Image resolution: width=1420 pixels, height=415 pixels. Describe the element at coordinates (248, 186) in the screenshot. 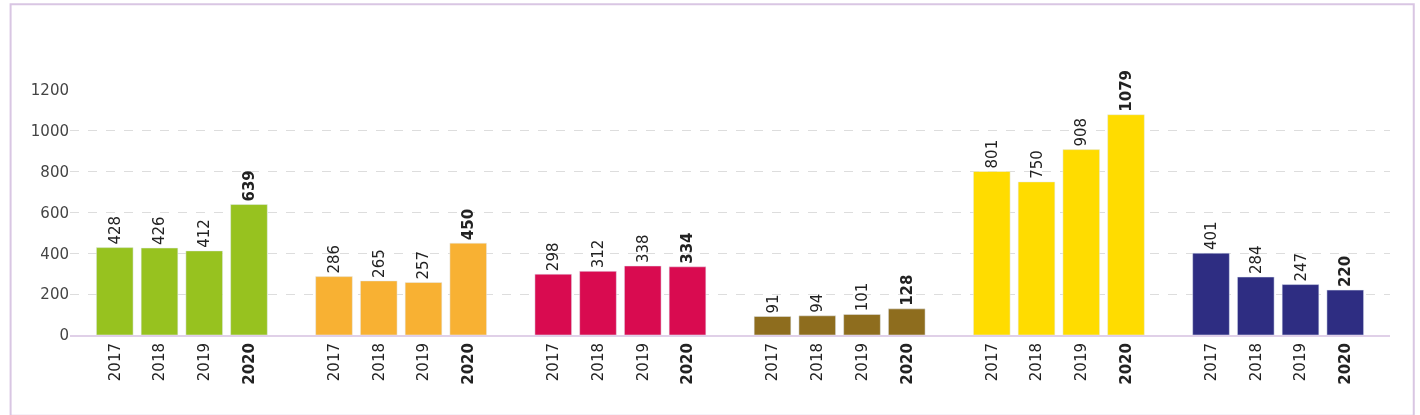

I see `data-label: 639` at that location.